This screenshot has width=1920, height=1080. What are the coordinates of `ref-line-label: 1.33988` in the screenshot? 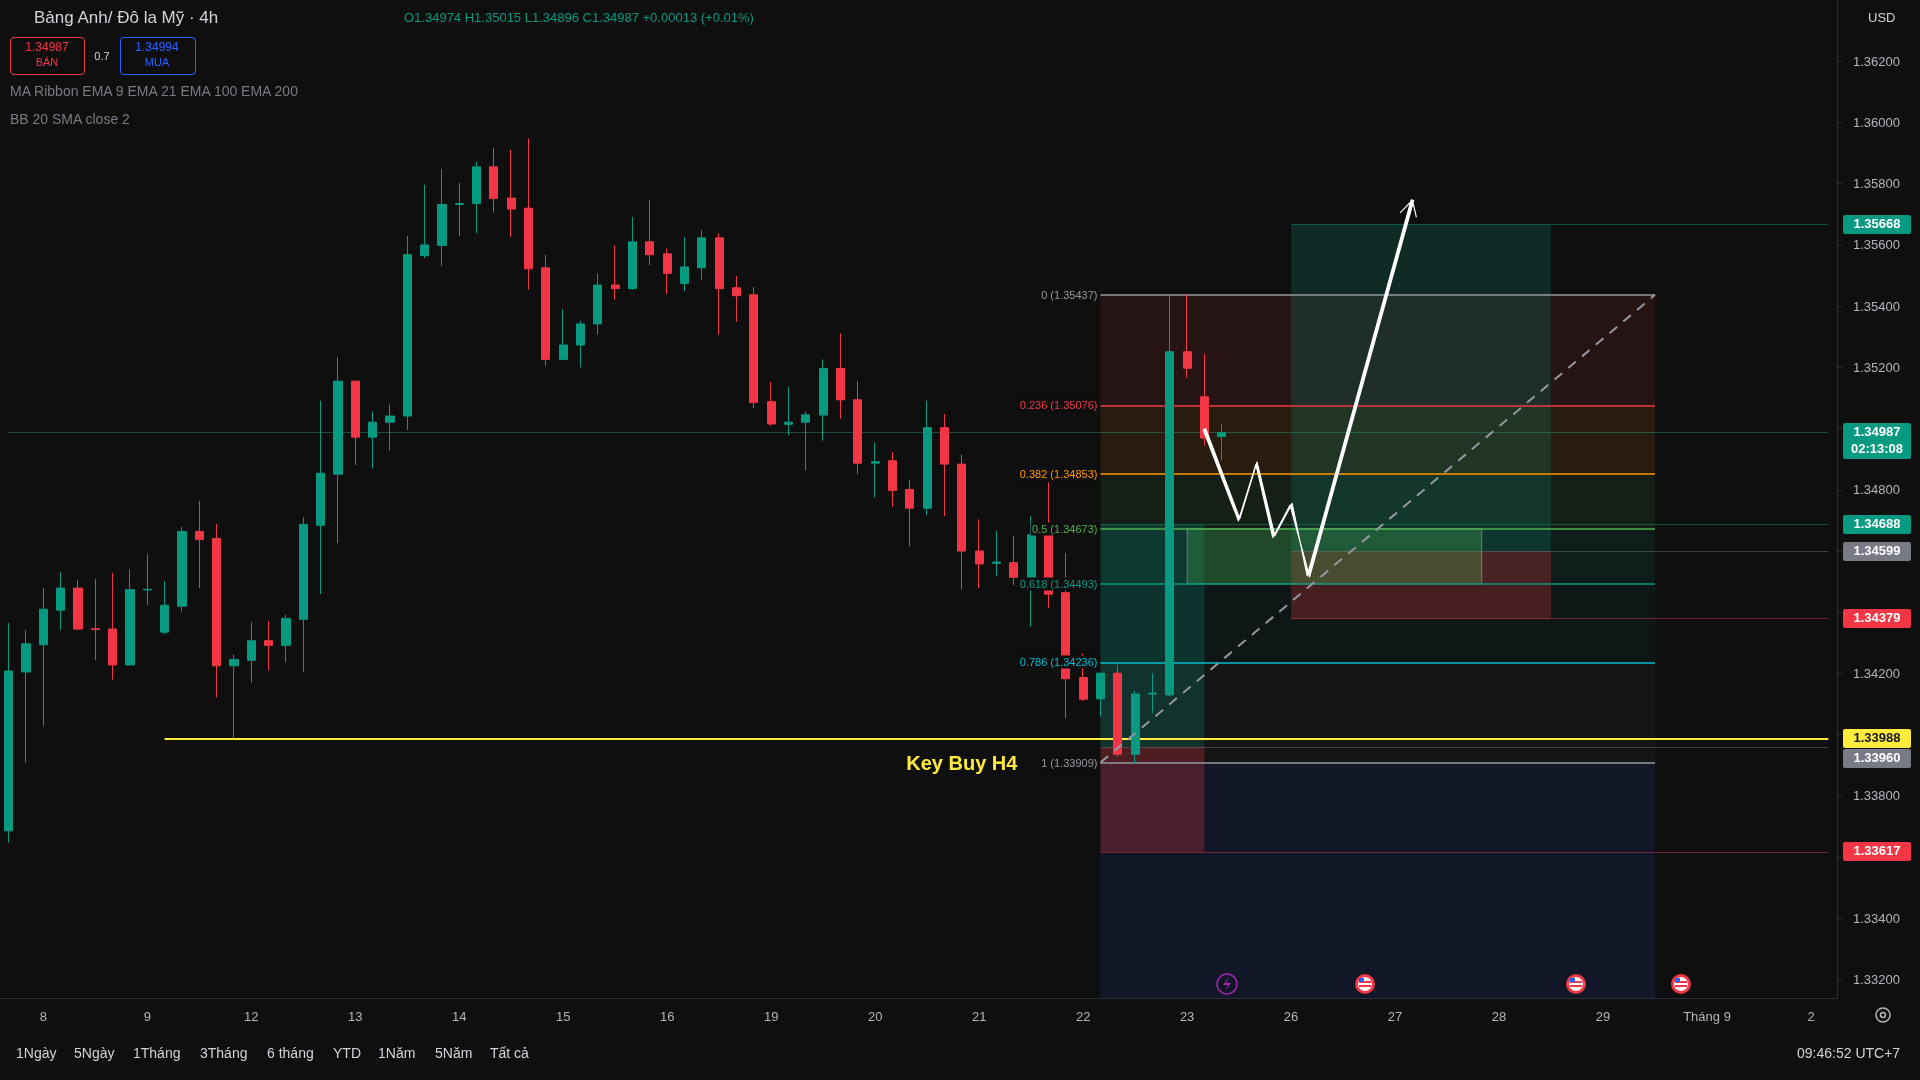 It's located at (1877, 738).